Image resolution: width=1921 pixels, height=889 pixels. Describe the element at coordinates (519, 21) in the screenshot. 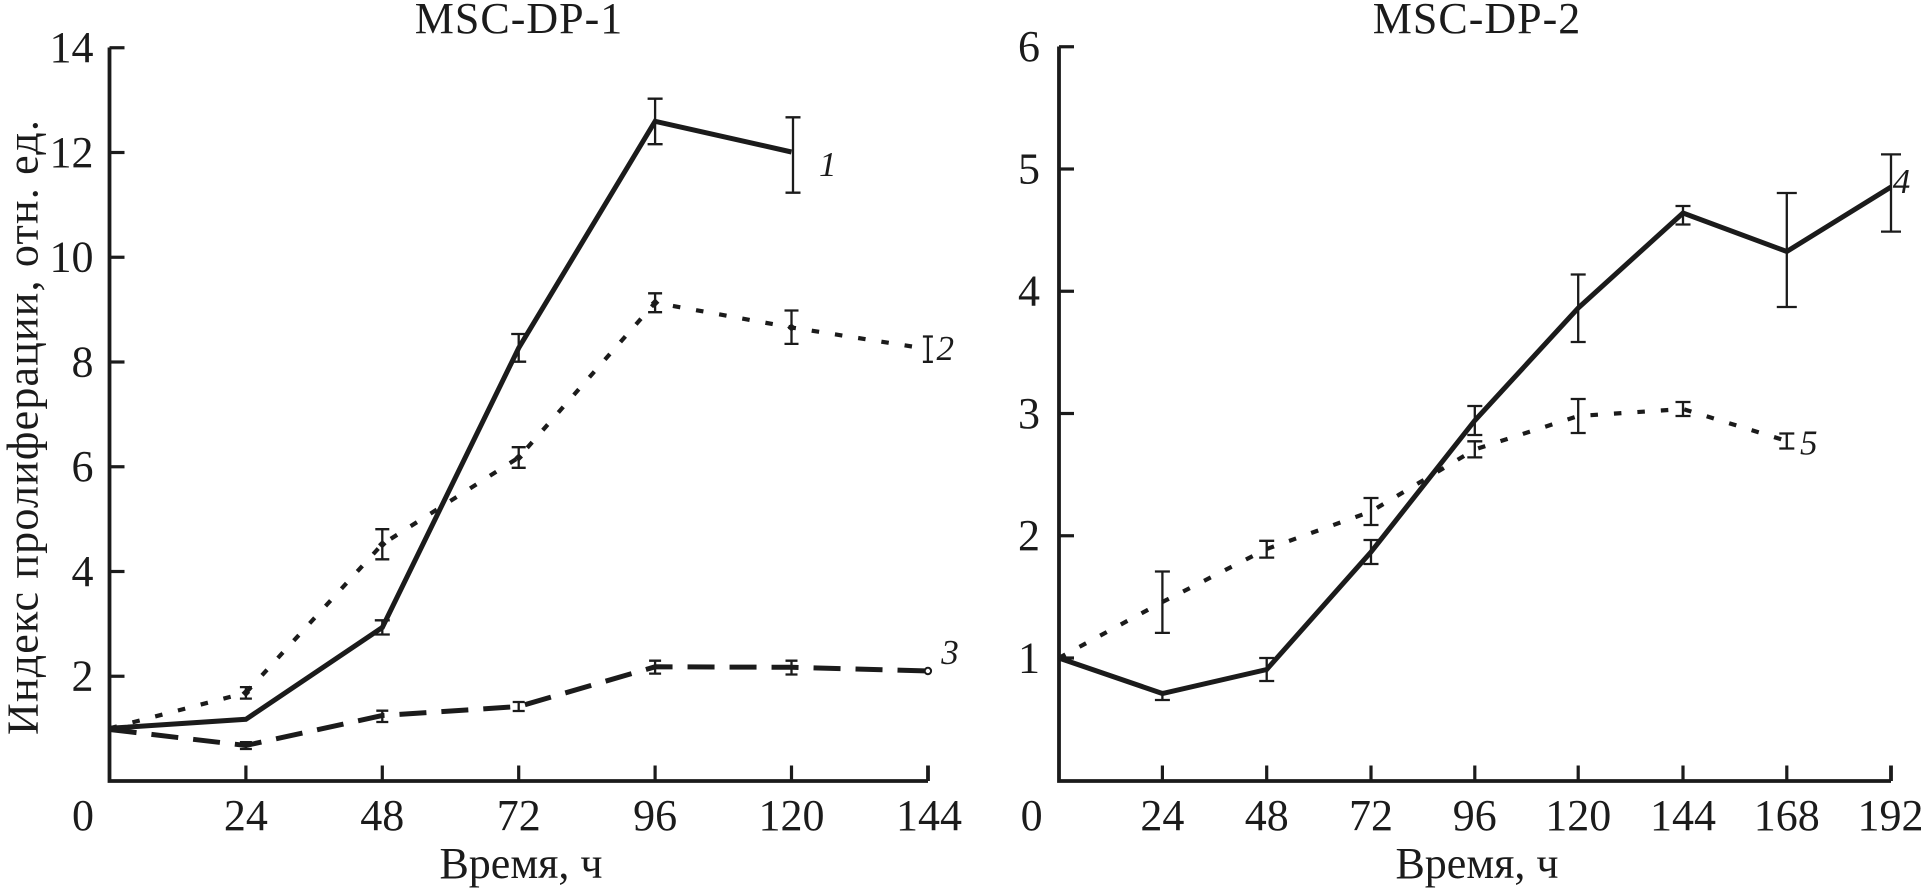

I see `svg-text: MSC-DP-1` at that location.